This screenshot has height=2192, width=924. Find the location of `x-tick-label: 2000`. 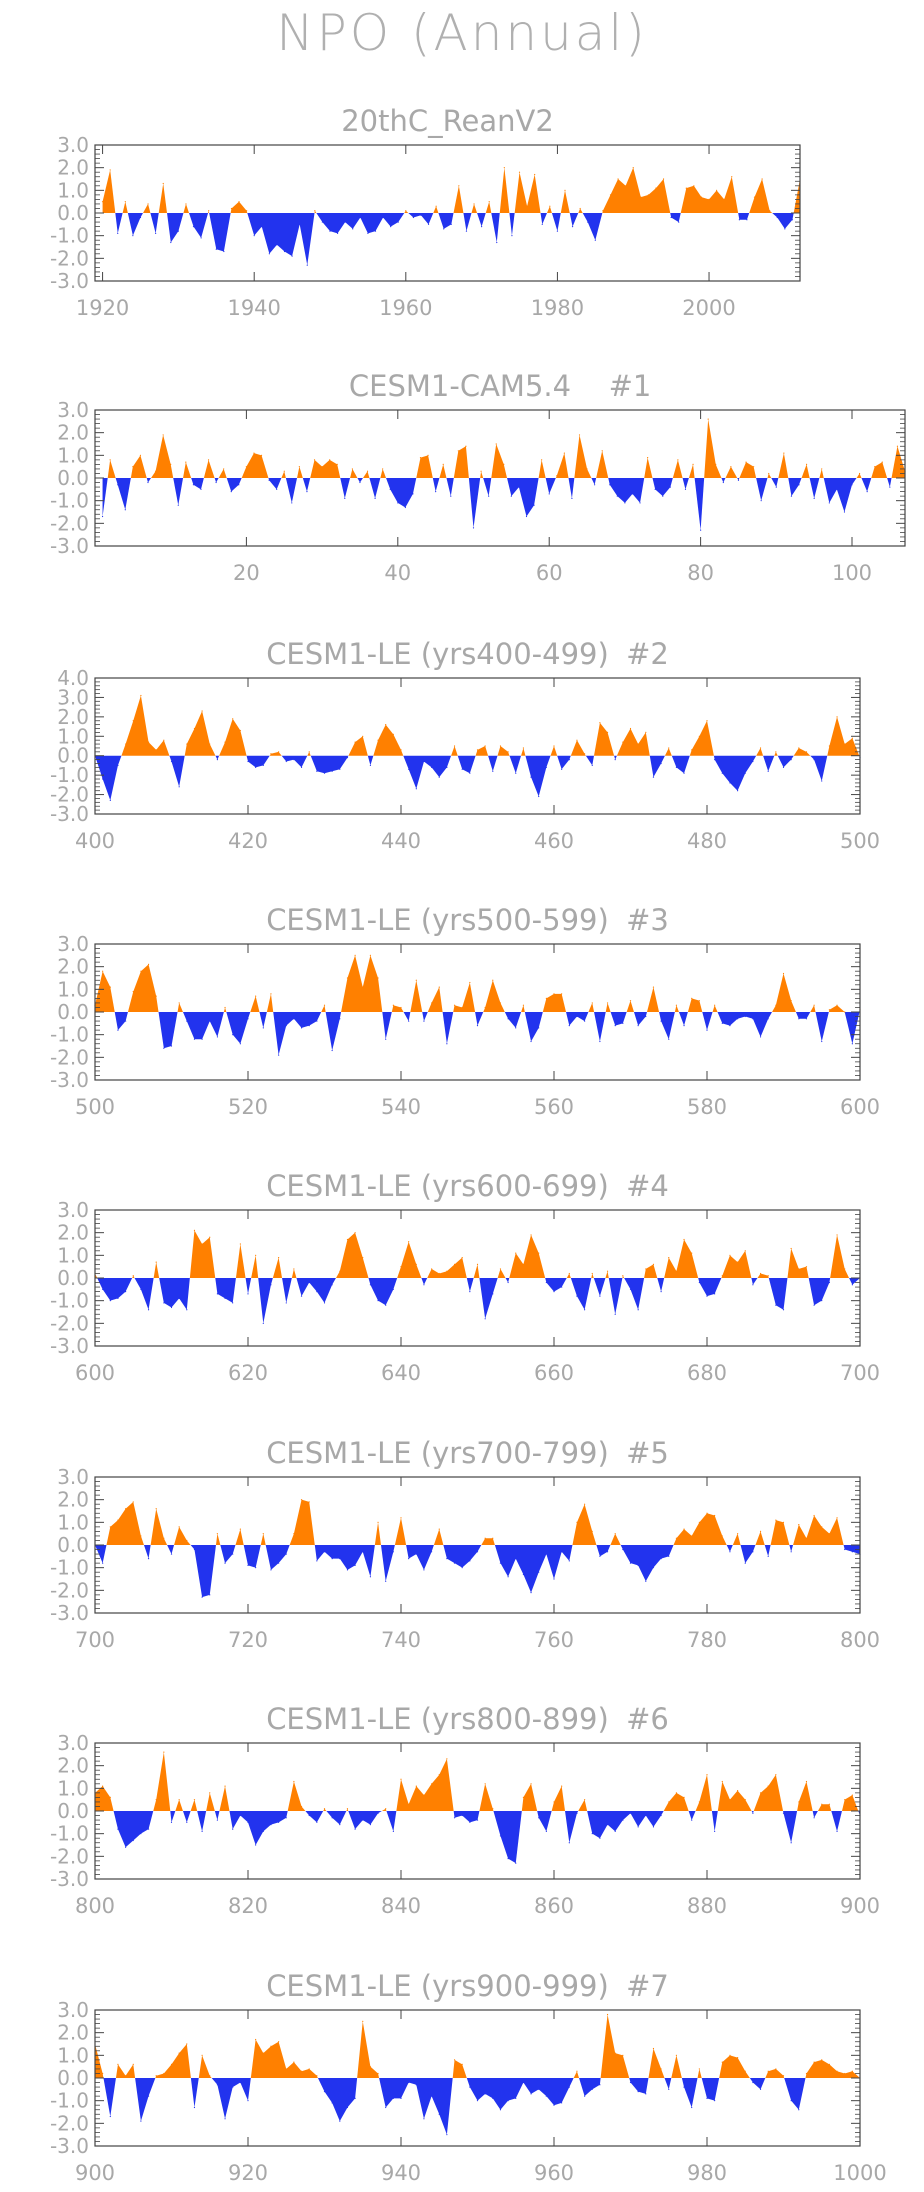

x-tick-label: 2000 is located at coordinates (708, 308).